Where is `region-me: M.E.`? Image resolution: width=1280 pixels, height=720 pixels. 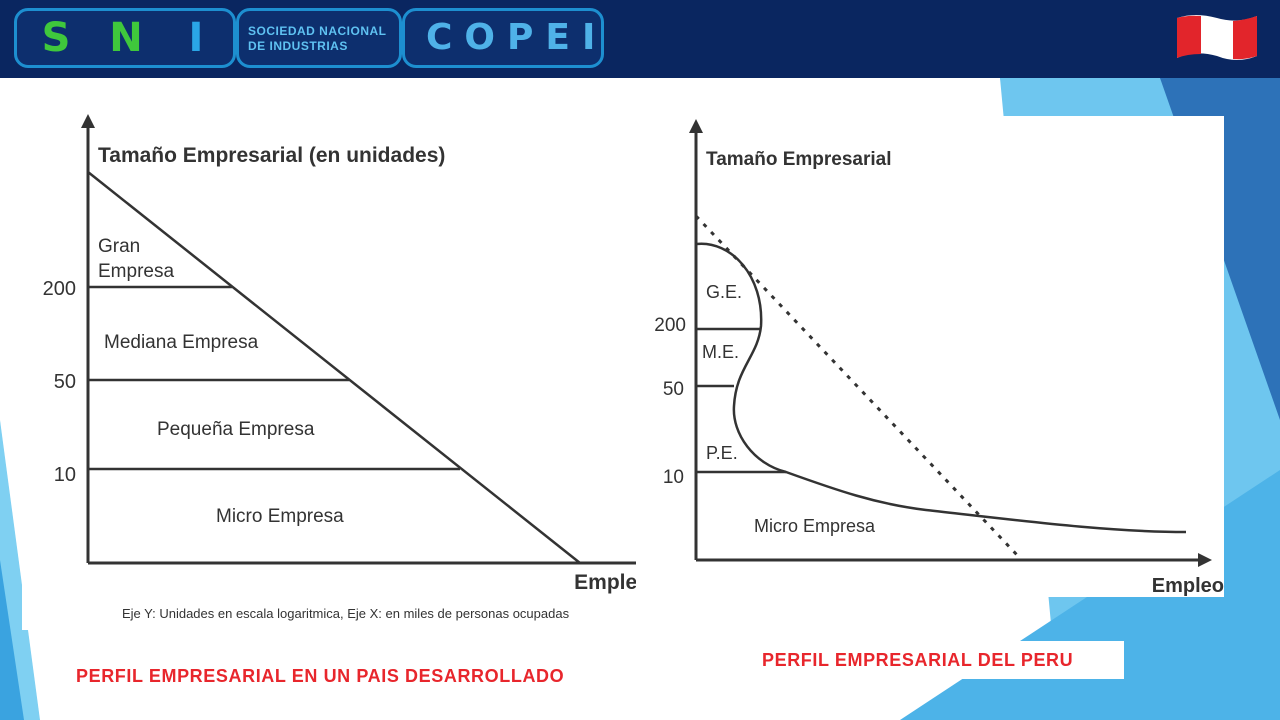
region-me: M.E. is located at coordinates (720, 352).